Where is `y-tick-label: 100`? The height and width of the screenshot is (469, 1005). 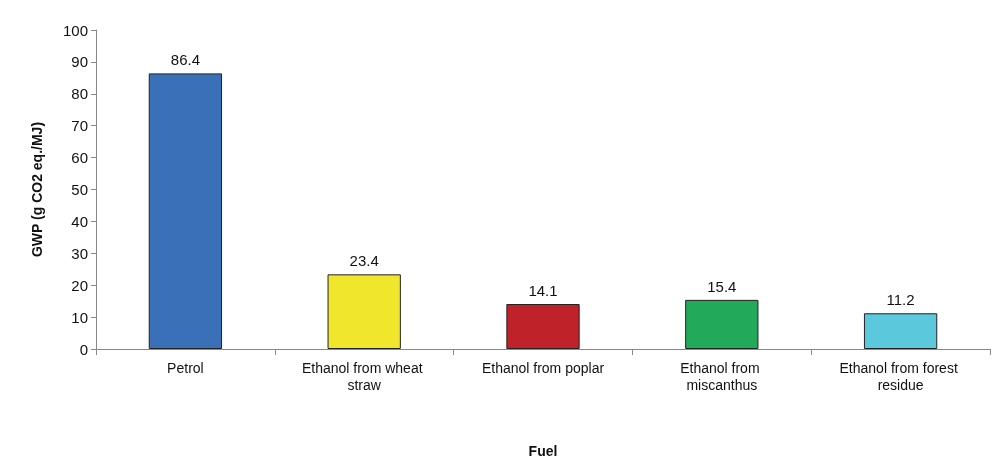
y-tick-label: 100 is located at coordinates (75, 30).